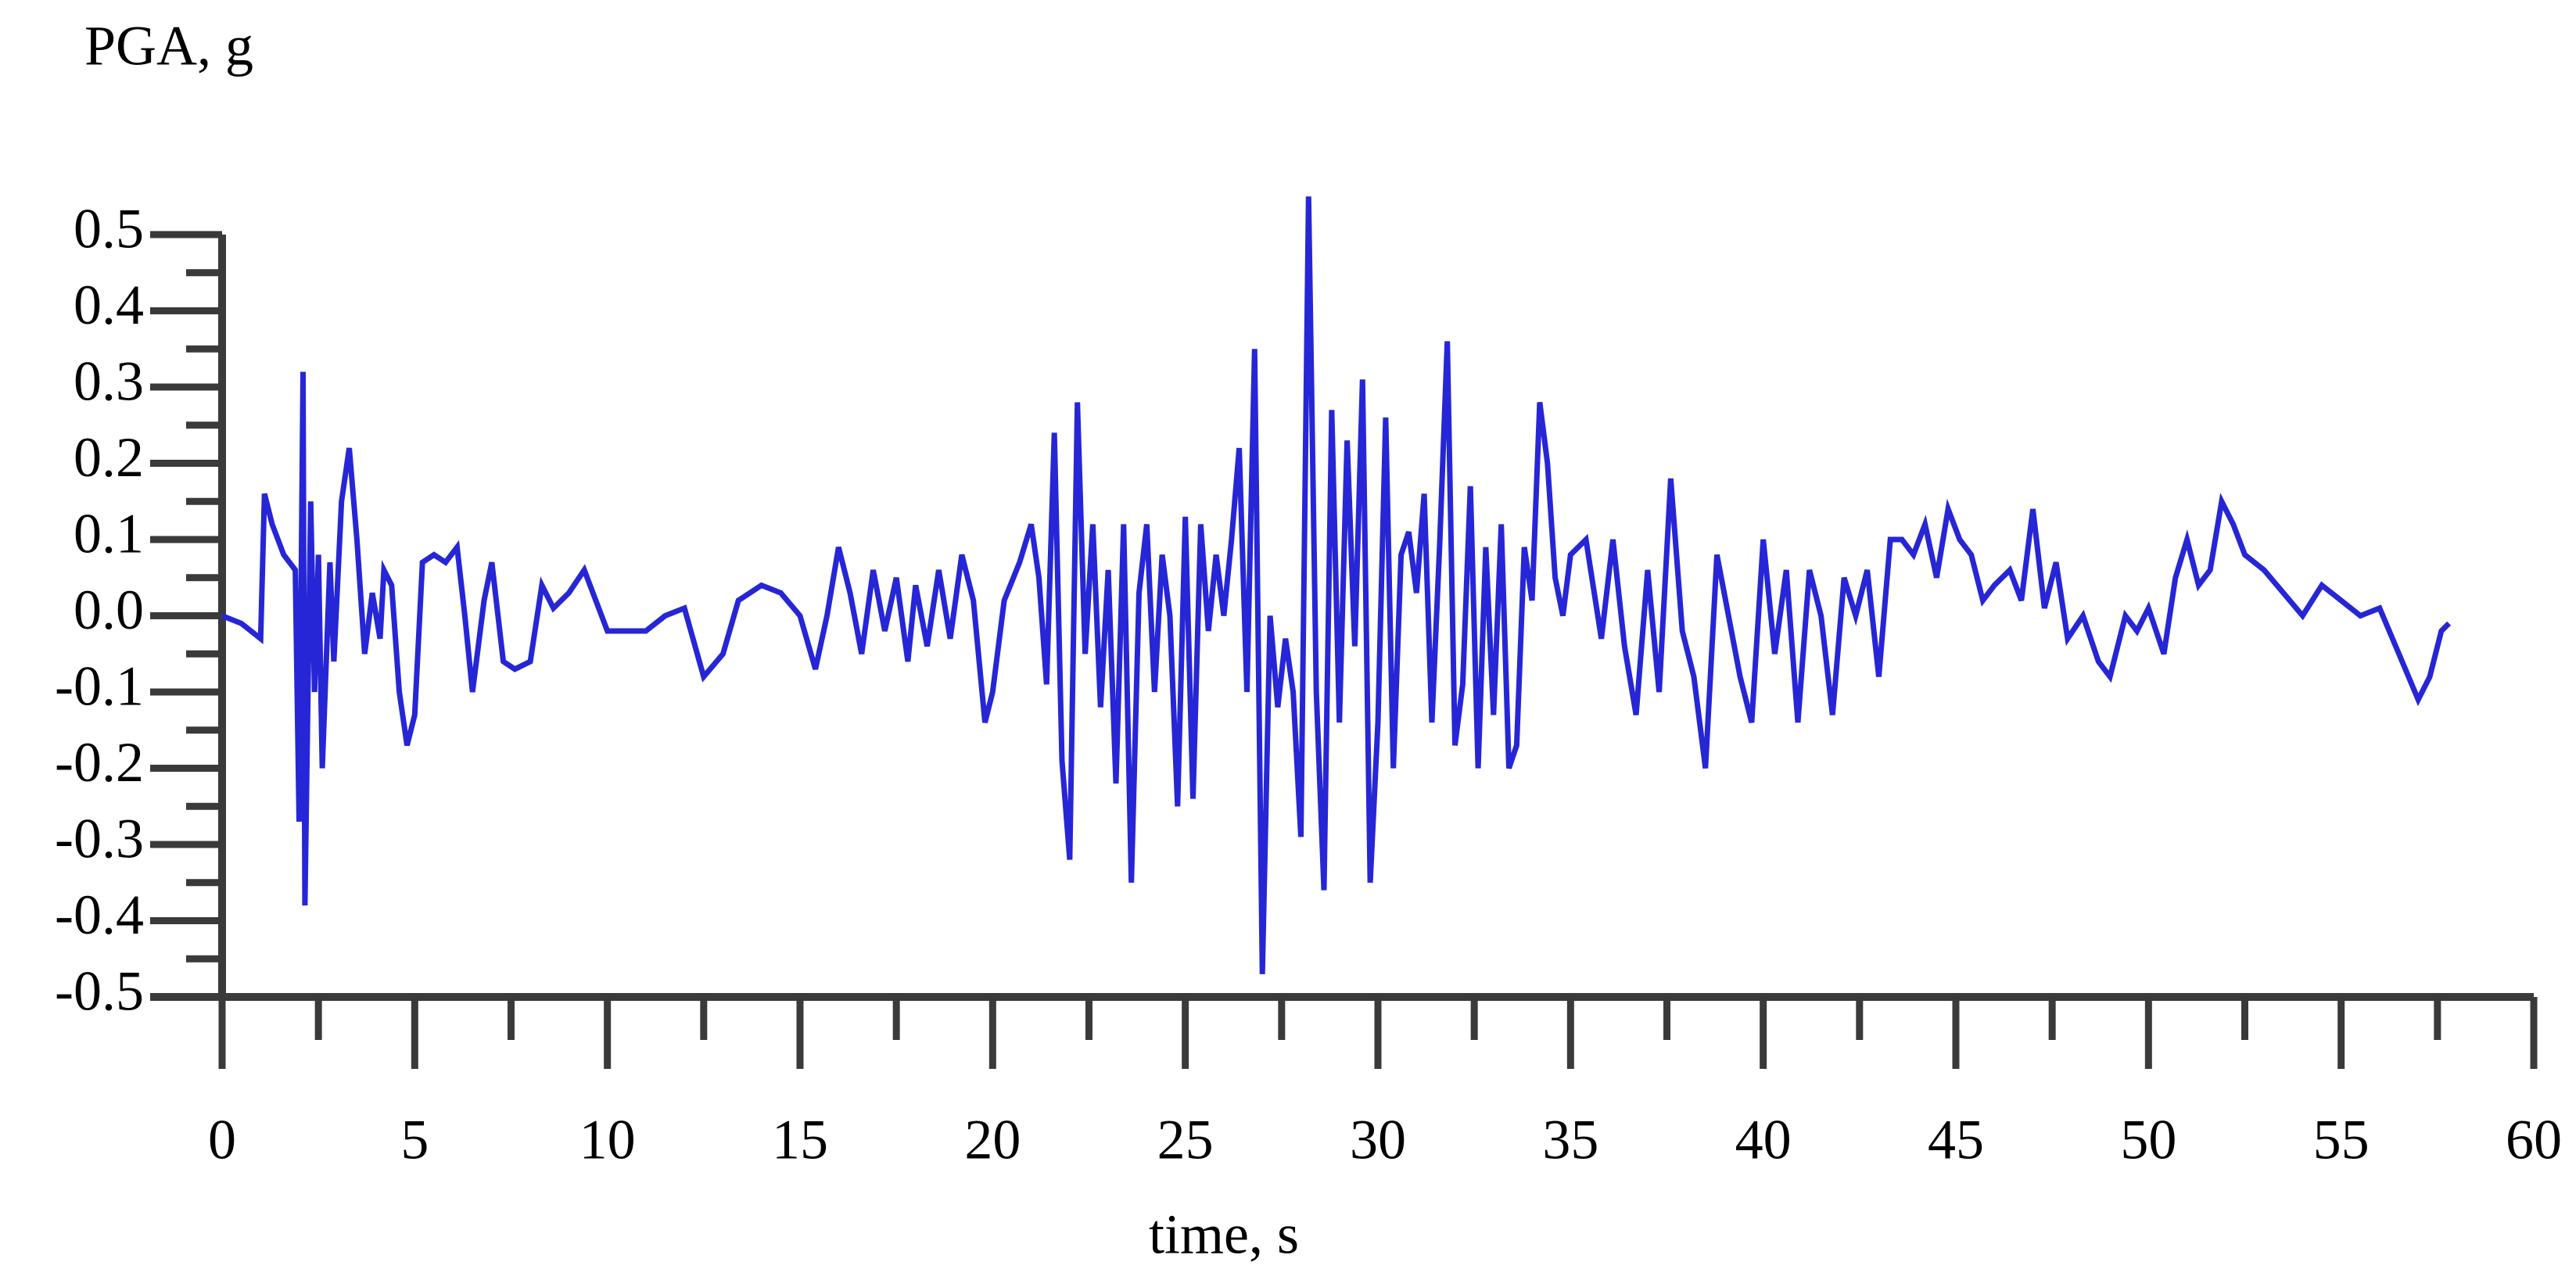 This screenshot has width=2576, height=1280. Describe the element at coordinates (1764, 1140) in the screenshot. I see `x-tick-label: 40` at that location.